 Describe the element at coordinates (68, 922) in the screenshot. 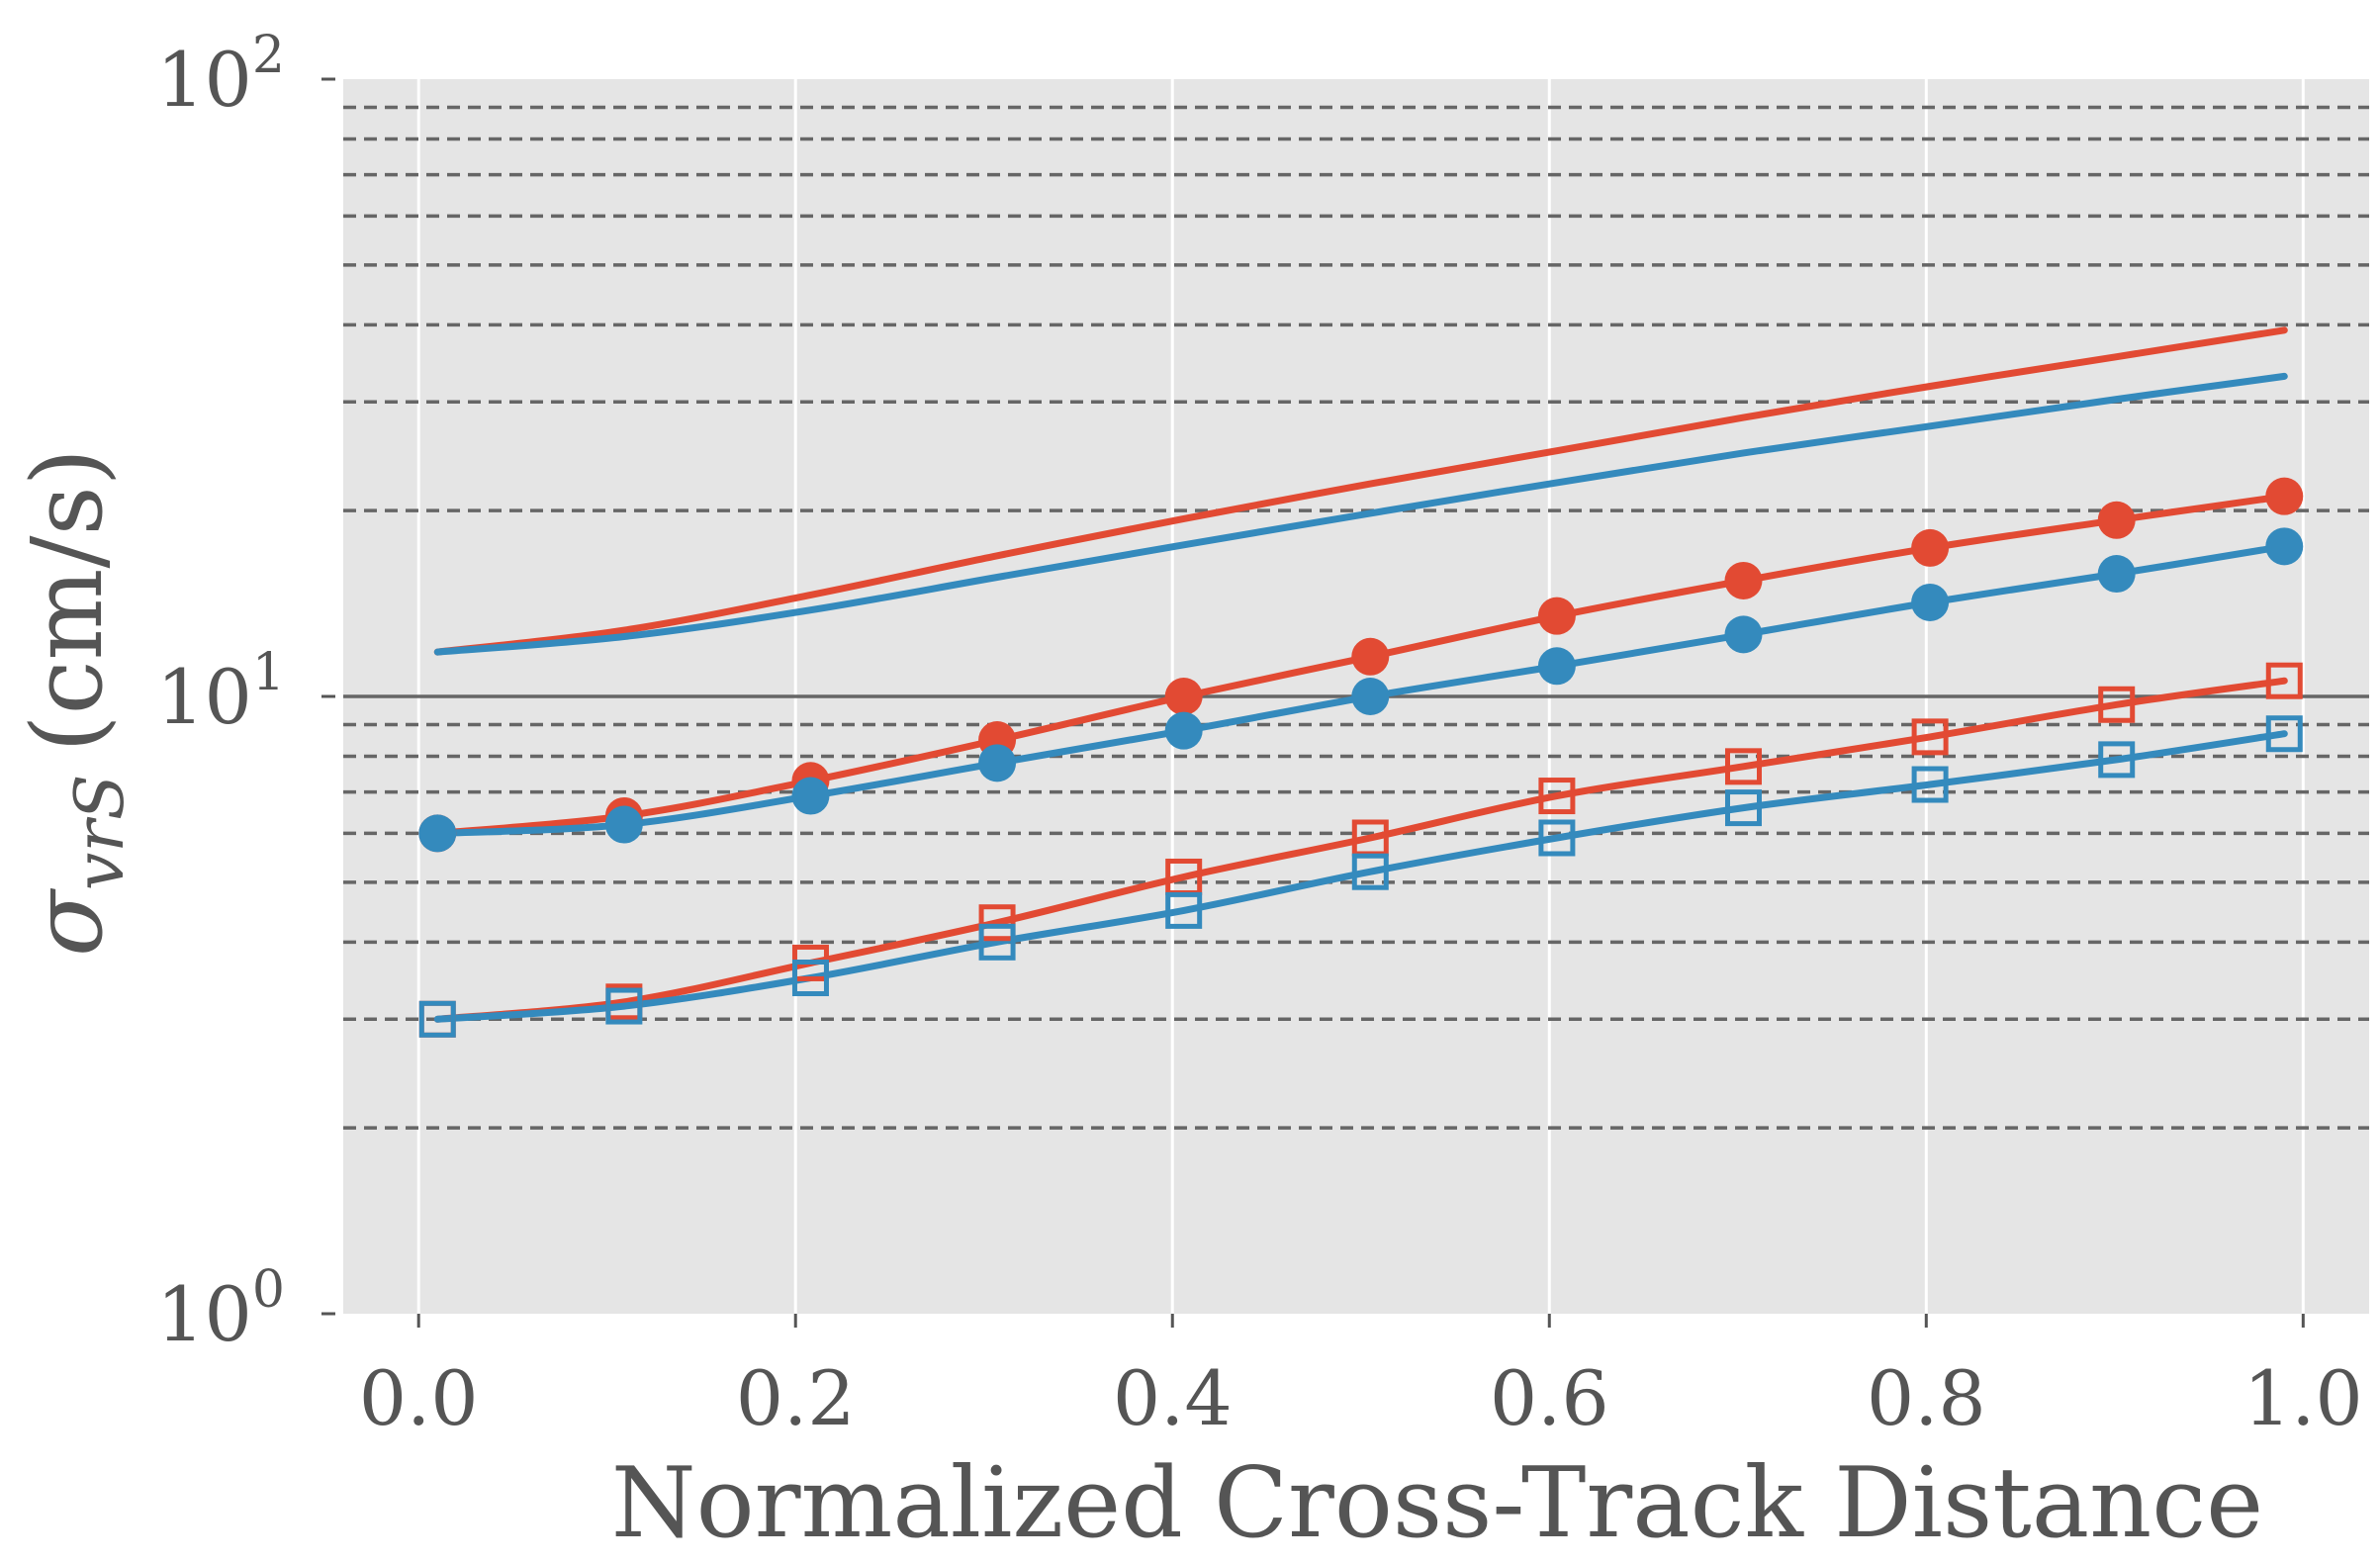

I see `y-axis-label-symbol: σ` at that location.